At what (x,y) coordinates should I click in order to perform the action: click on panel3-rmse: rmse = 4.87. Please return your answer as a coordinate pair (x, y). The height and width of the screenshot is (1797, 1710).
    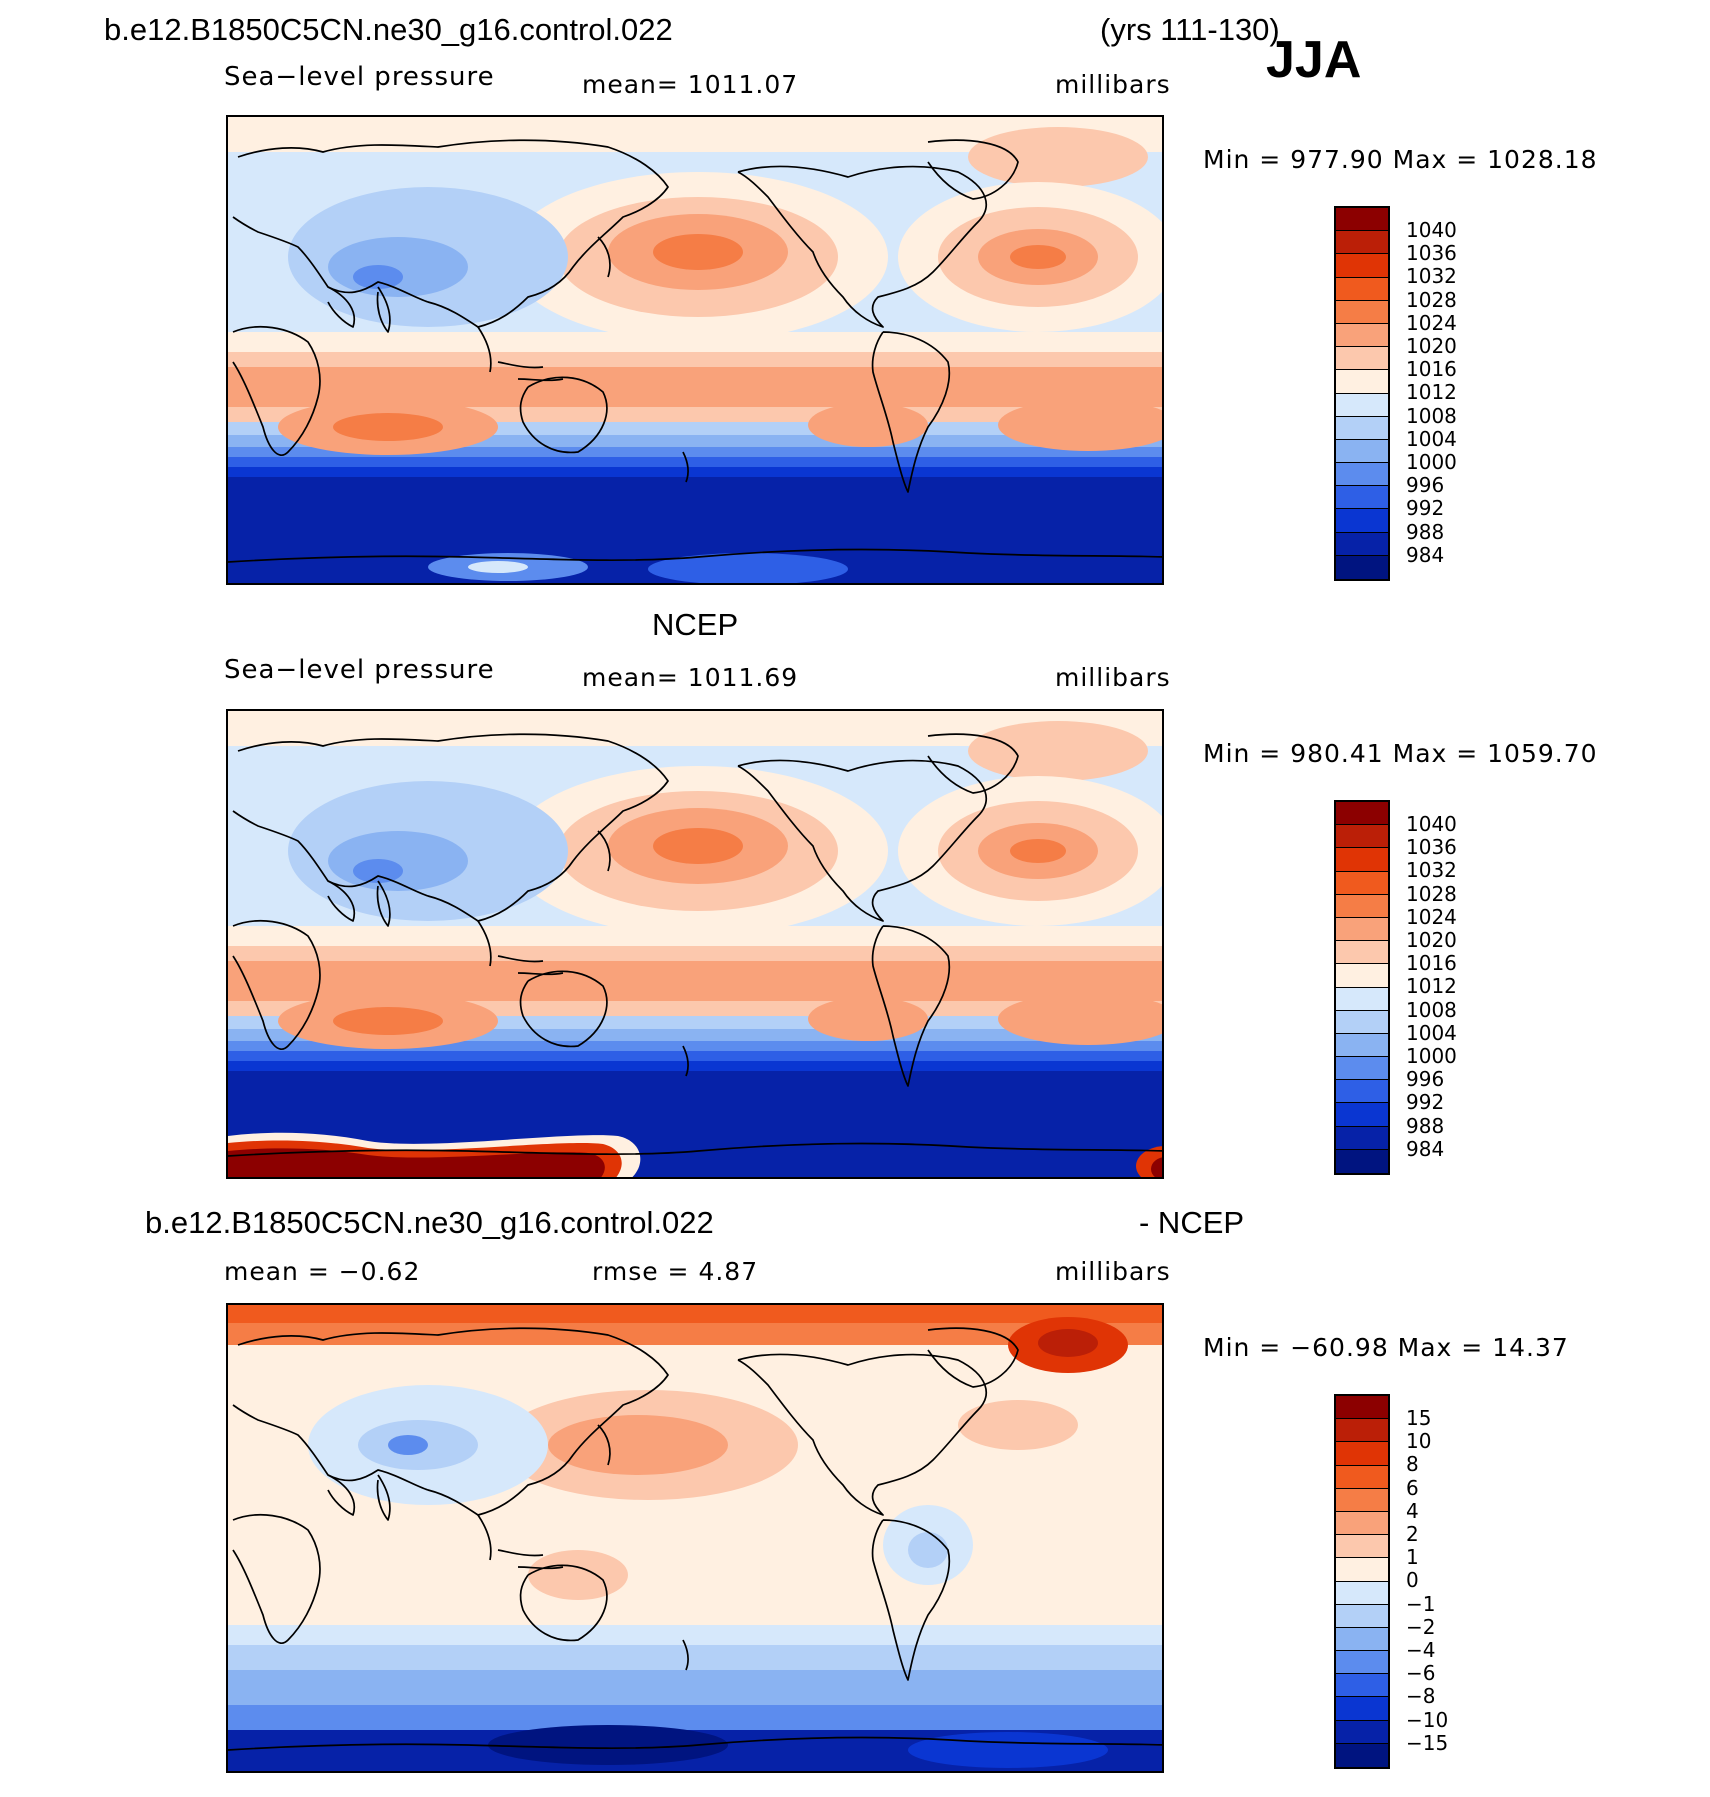
    Looking at the image, I should click on (675, 1271).